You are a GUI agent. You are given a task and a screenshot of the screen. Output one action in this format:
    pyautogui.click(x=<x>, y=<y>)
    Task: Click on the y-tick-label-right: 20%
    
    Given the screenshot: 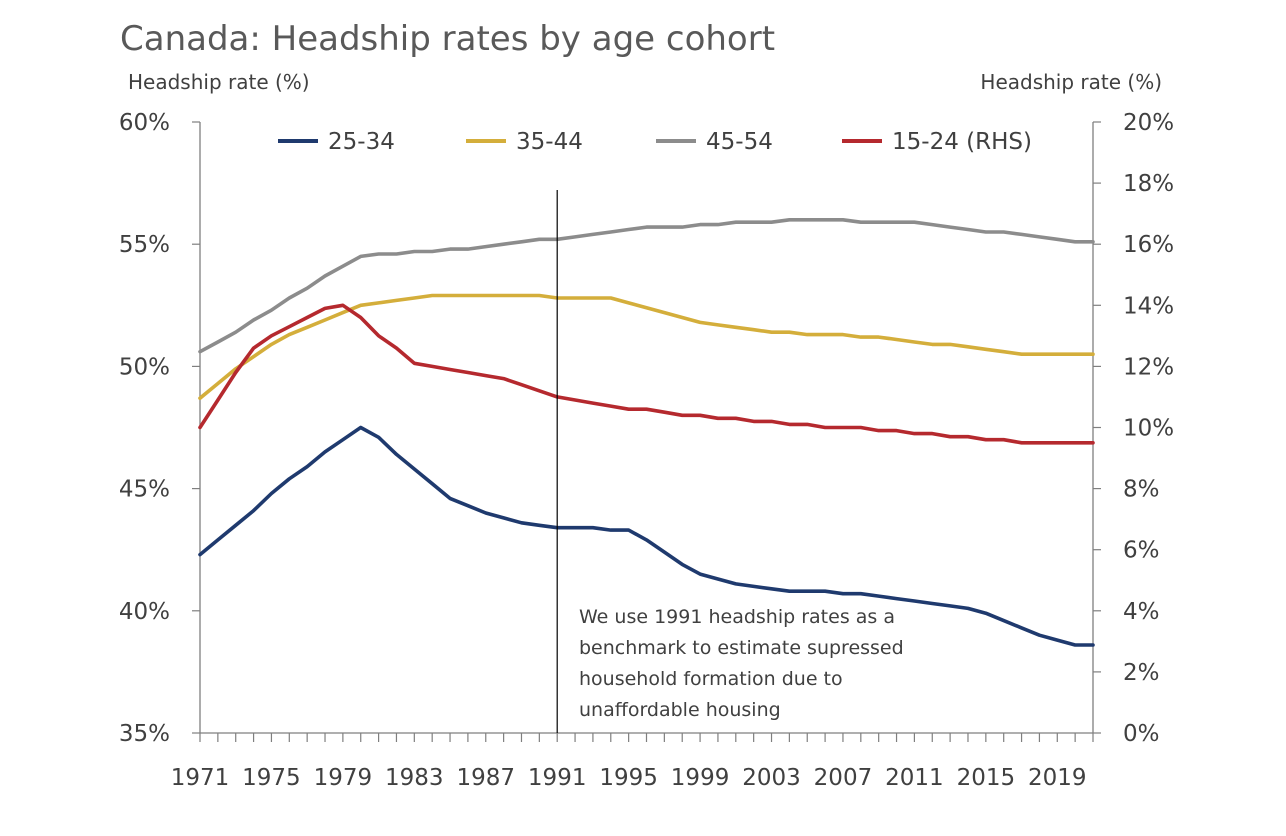 What is the action you would take?
    pyautogui.click(x=1148, y=123)
    